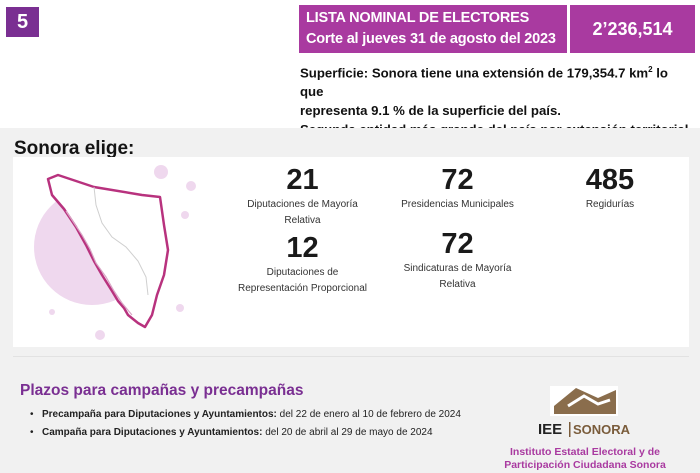 This screenshot has width=700, height=473. I want to click on sonora-map-illustration, so click(115, 252).